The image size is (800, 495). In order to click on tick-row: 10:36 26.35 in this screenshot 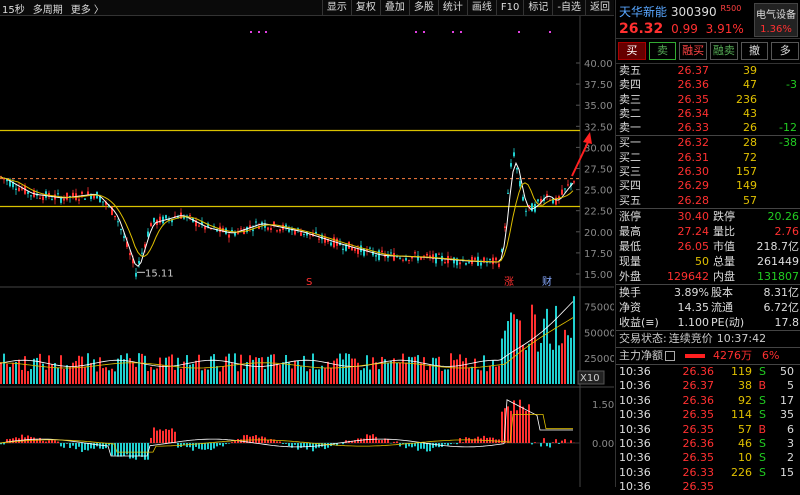, I will do `click(708, 487)`.